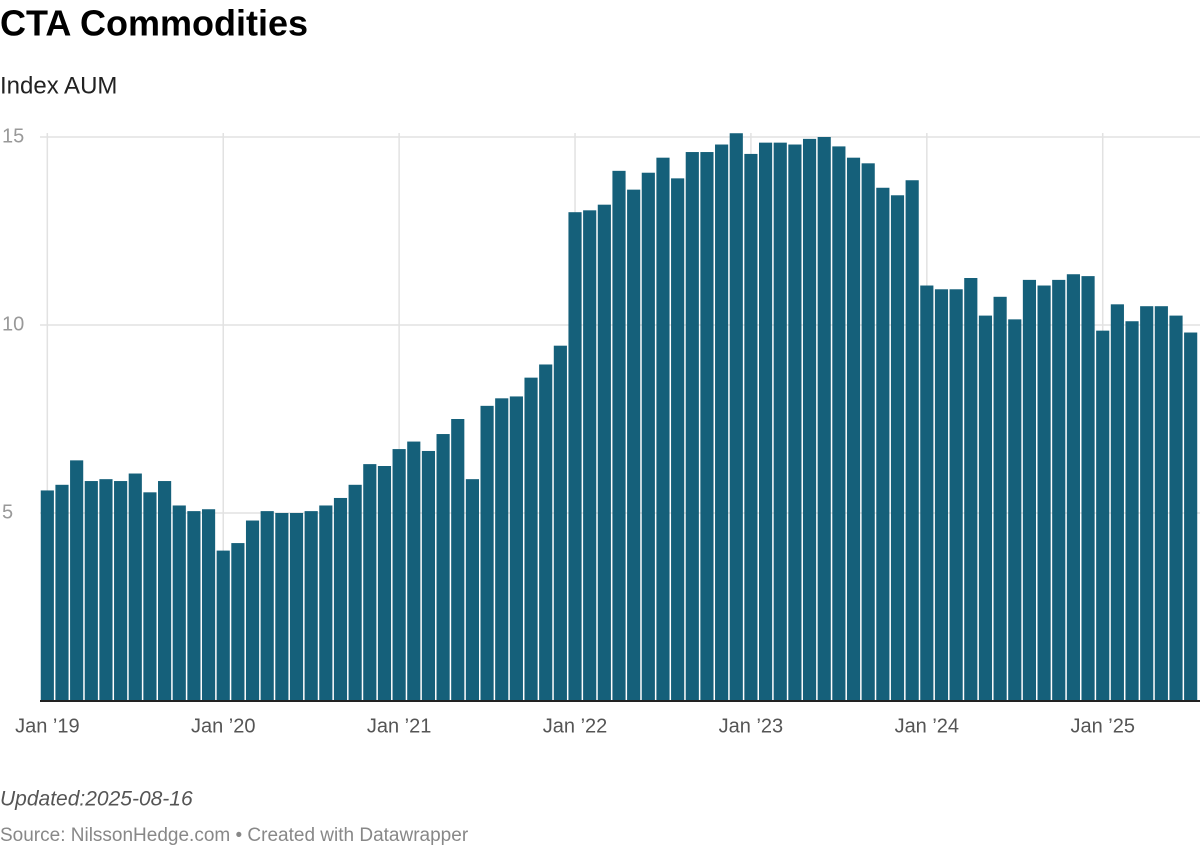 The height and width of the screenshot is (852, 1200). I want to click on x-tick-label: Jan ’19, so click(47, 726).